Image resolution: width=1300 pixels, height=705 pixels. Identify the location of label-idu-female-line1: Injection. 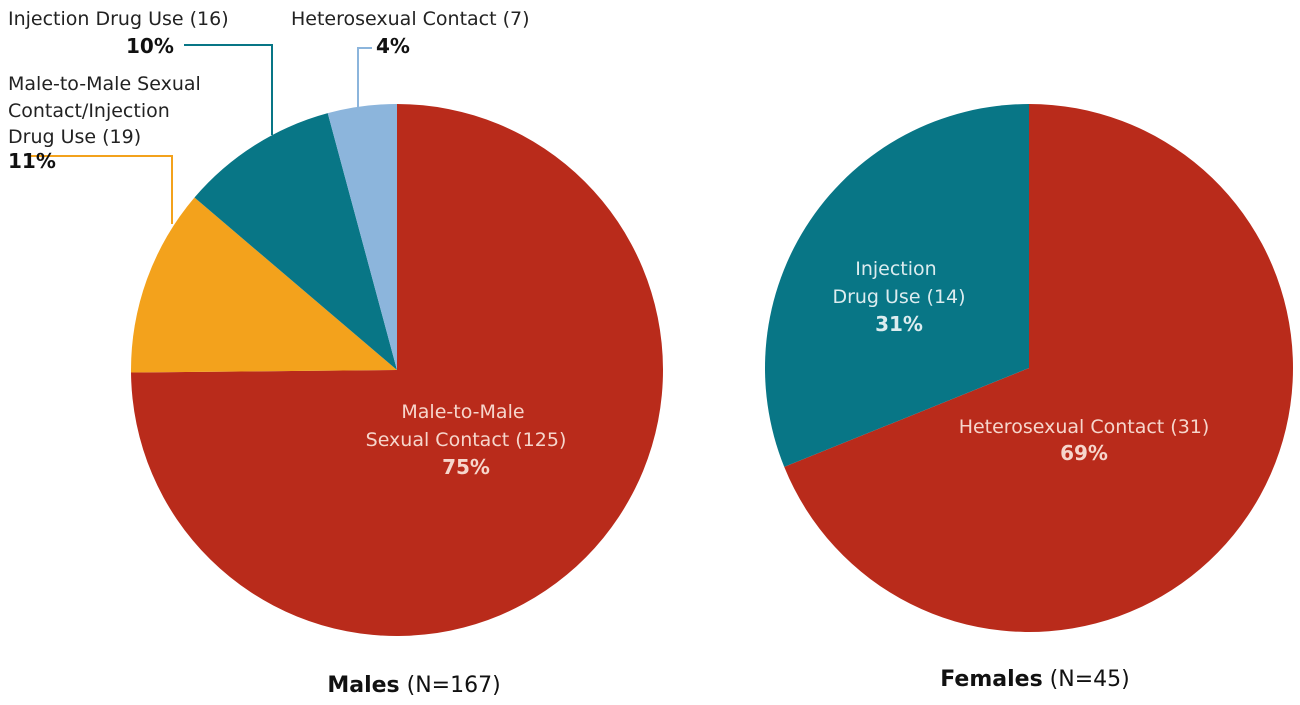
(895, 269).